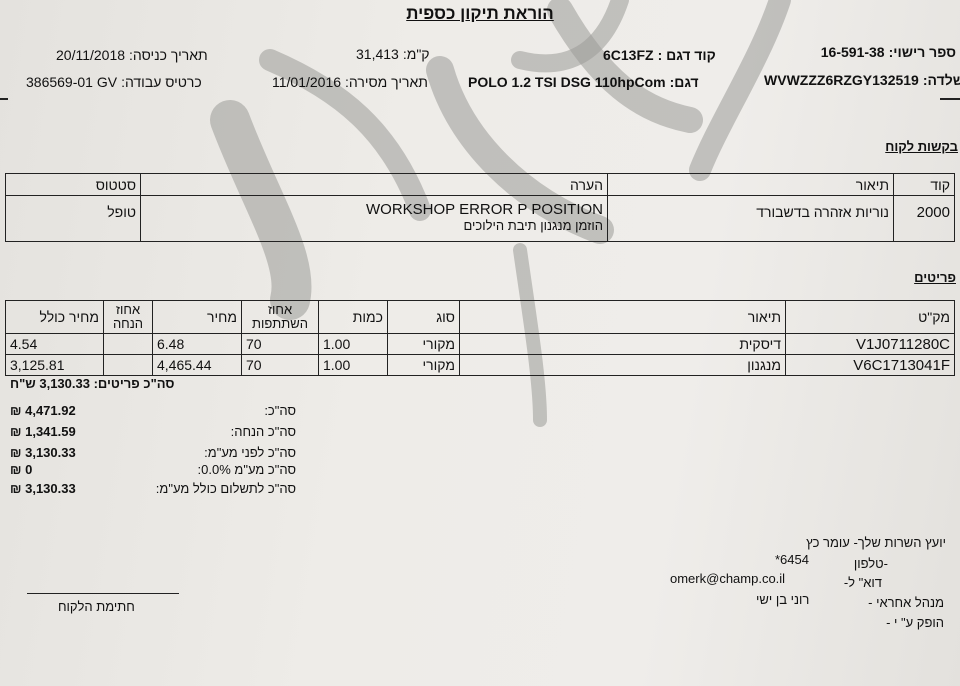 The height and width of the screenshot is (686, 960). What do you see at coordinates (168, 55) in the screenshot?
I see `entry-date-label: תאריך כניסה:` at bounding box center [168, 55].